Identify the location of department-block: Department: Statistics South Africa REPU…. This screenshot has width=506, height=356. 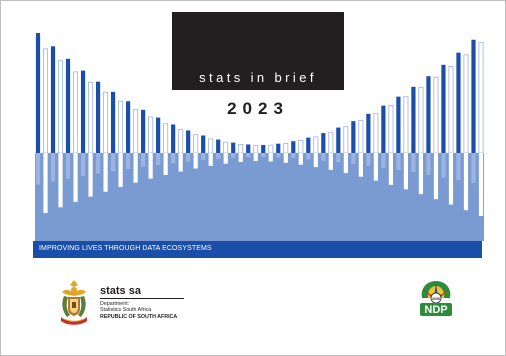
(138, 310).